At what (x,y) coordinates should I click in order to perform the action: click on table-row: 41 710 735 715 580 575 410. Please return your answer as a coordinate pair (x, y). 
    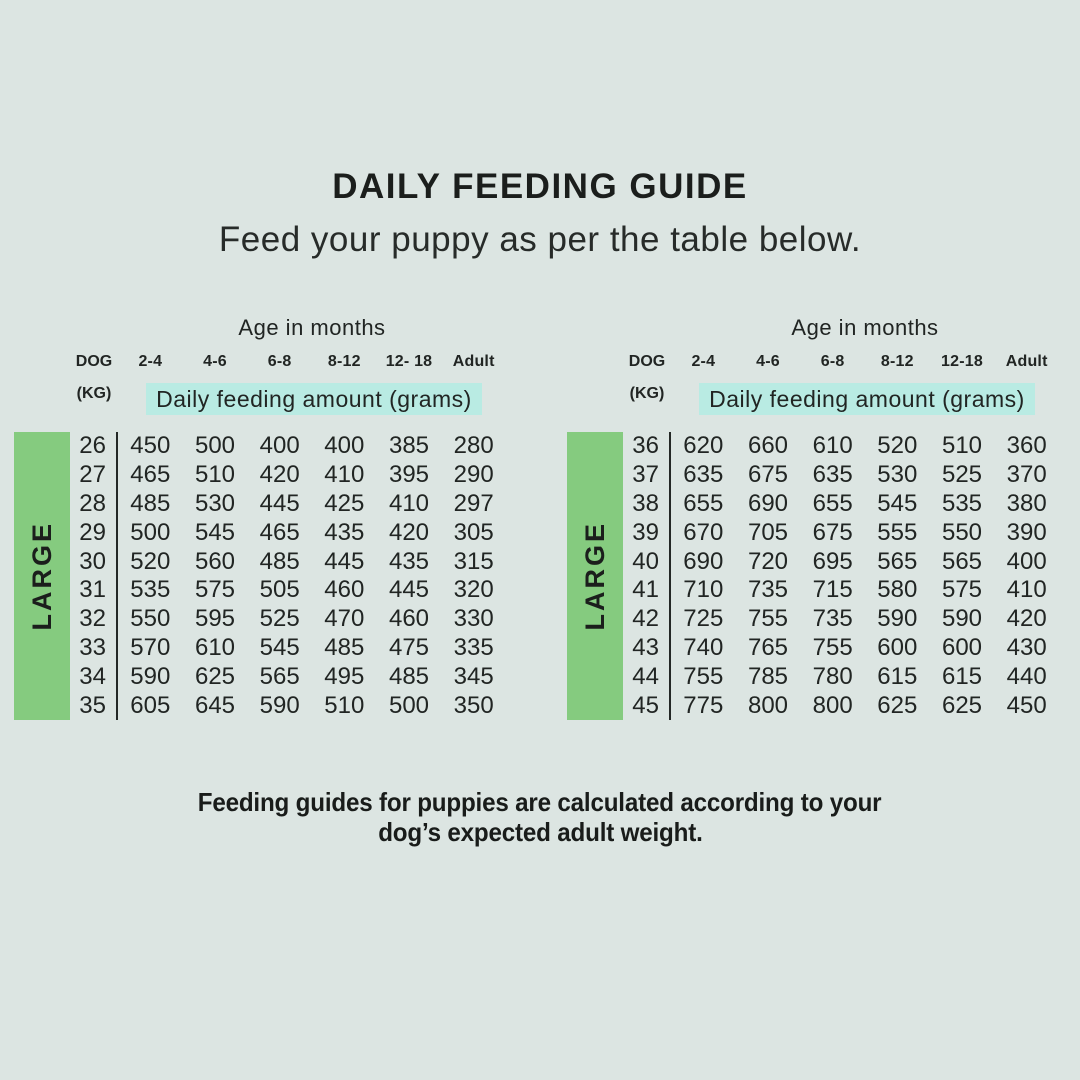
    Looking at the image, I should click on (841, 590).